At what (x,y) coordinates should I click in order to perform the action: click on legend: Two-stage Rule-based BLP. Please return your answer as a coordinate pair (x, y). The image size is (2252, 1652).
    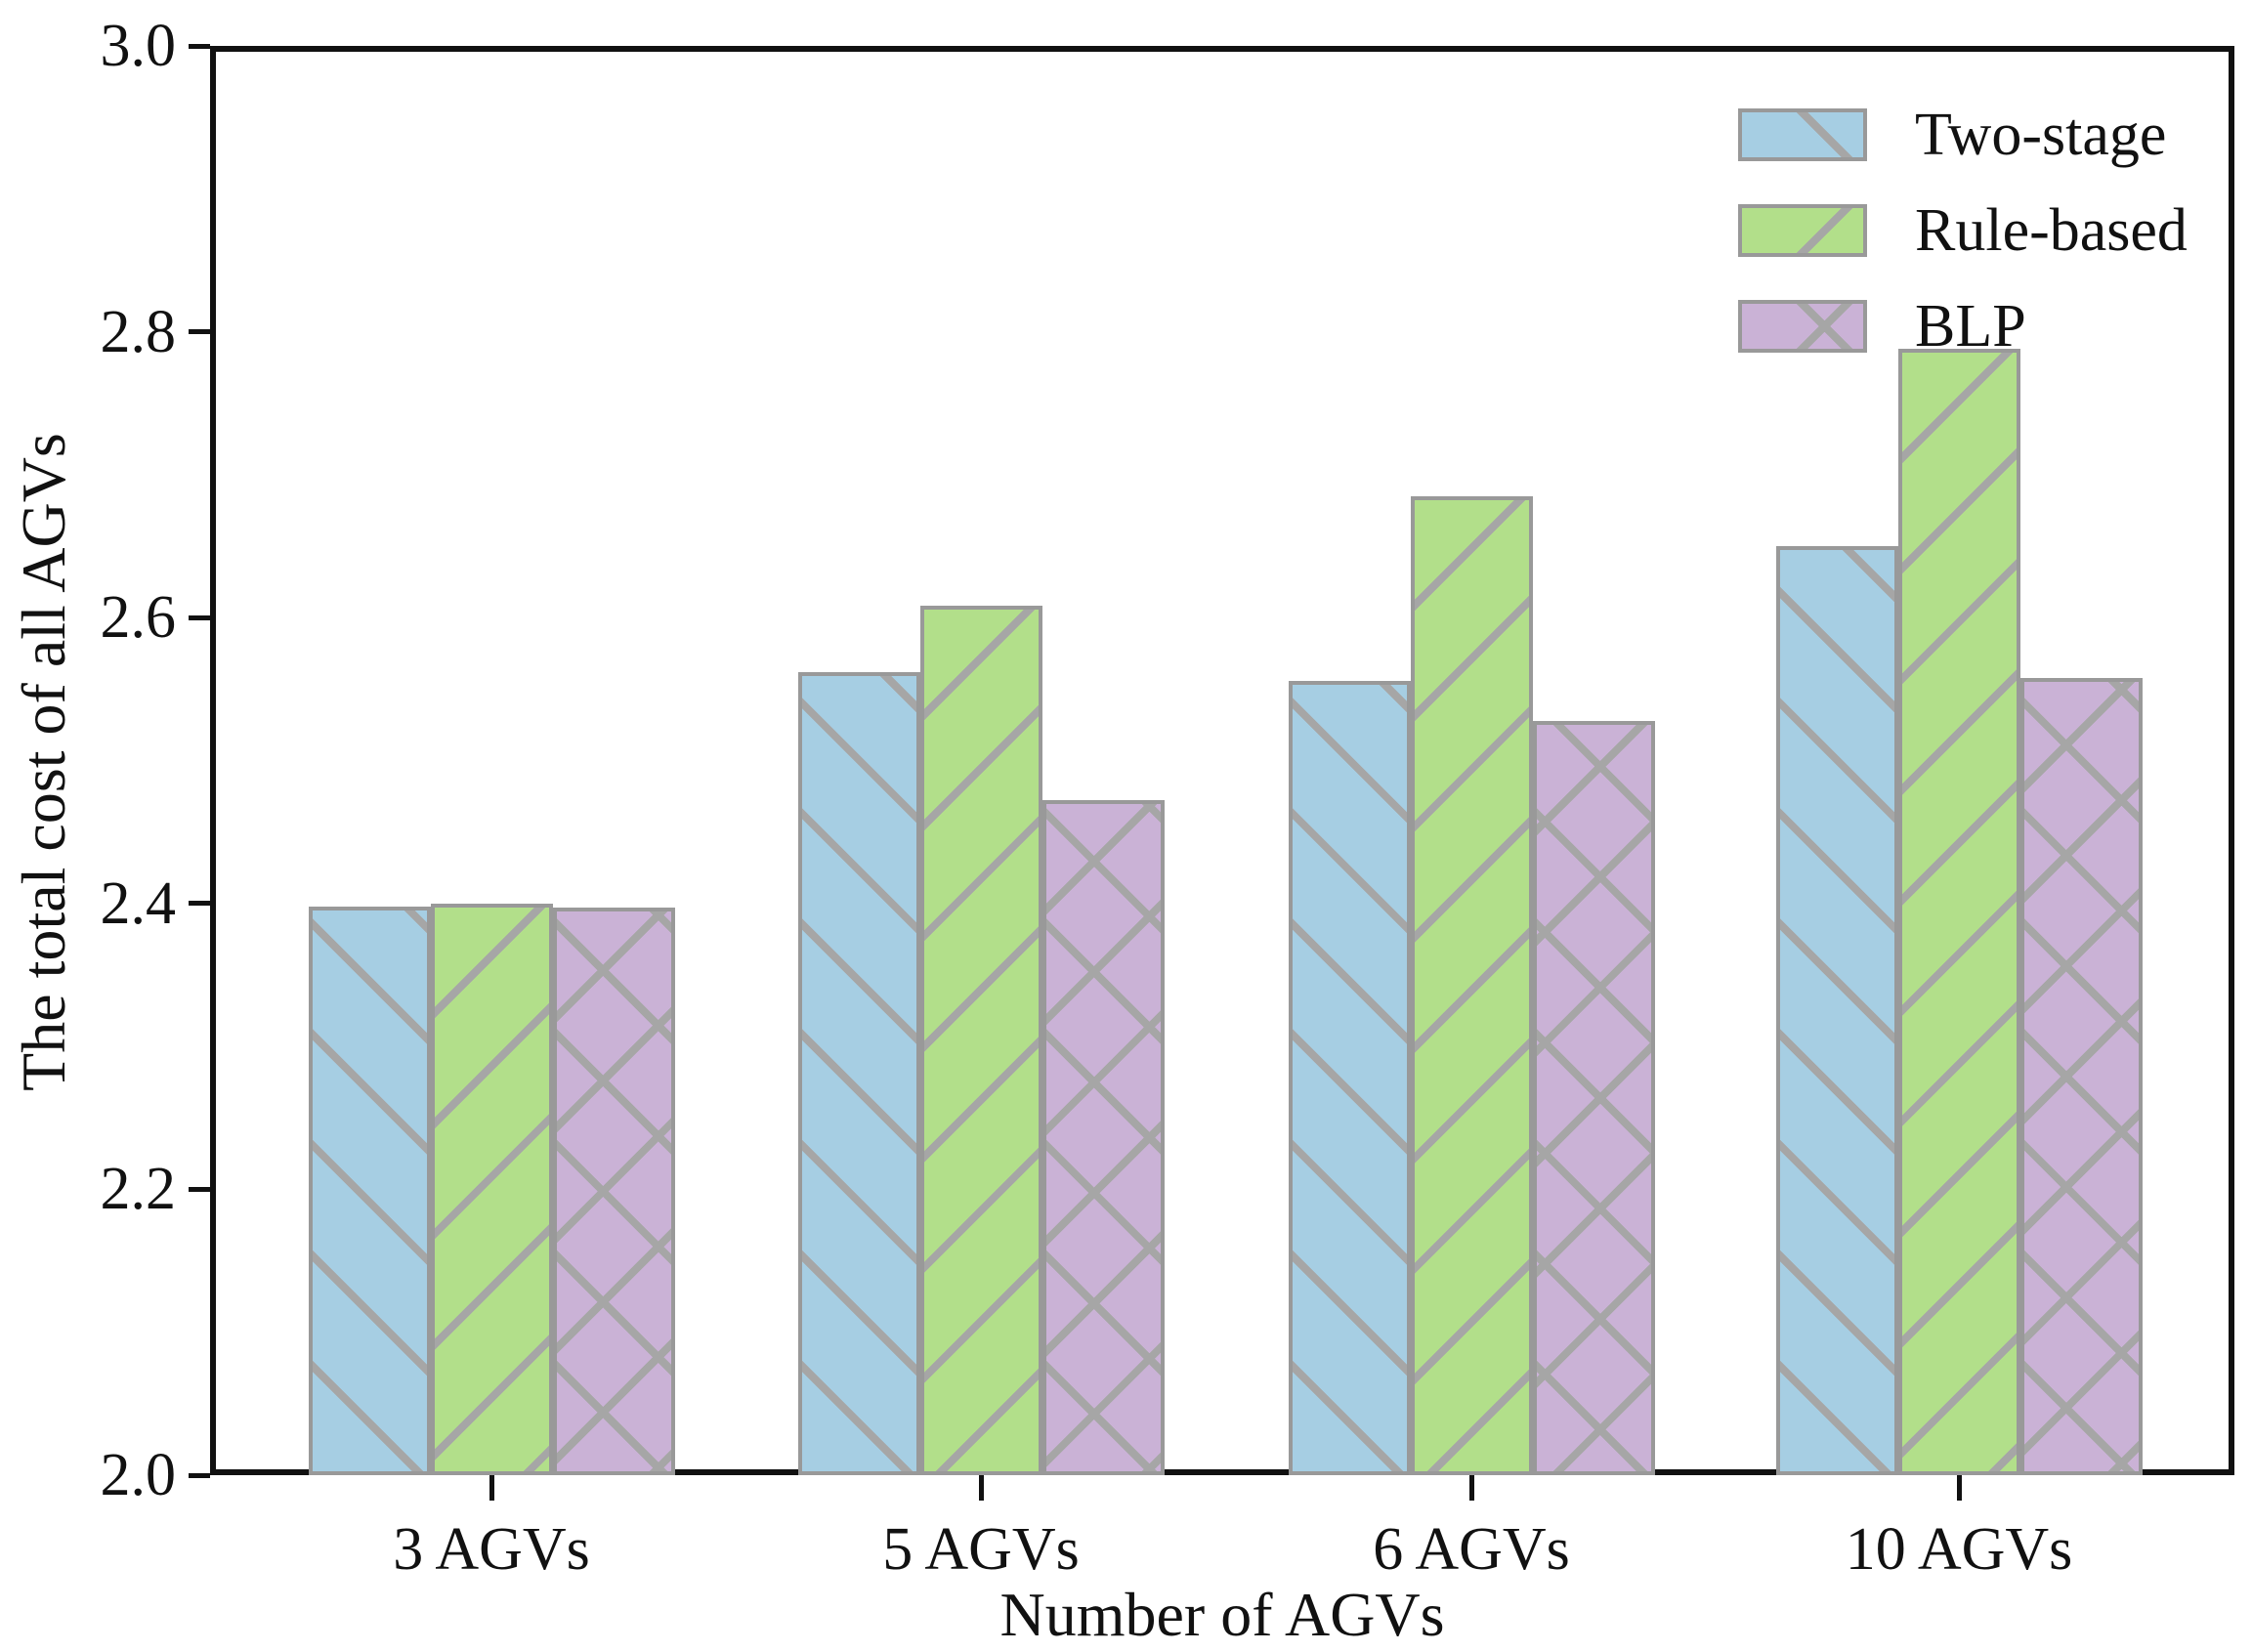
    Looking at the image, I should click on (1963, 250).